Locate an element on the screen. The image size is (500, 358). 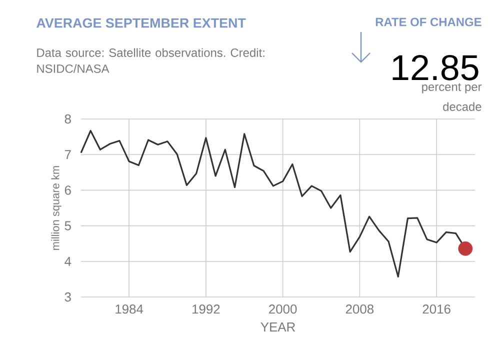
y-tick-label: 5 is located at coordinates (67, 225).